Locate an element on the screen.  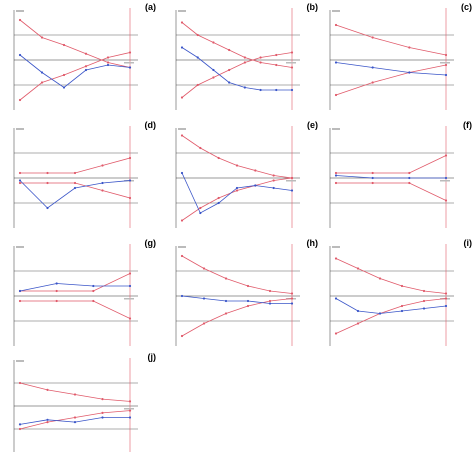
panel-label: (g) is located at coordinates (150, 243).